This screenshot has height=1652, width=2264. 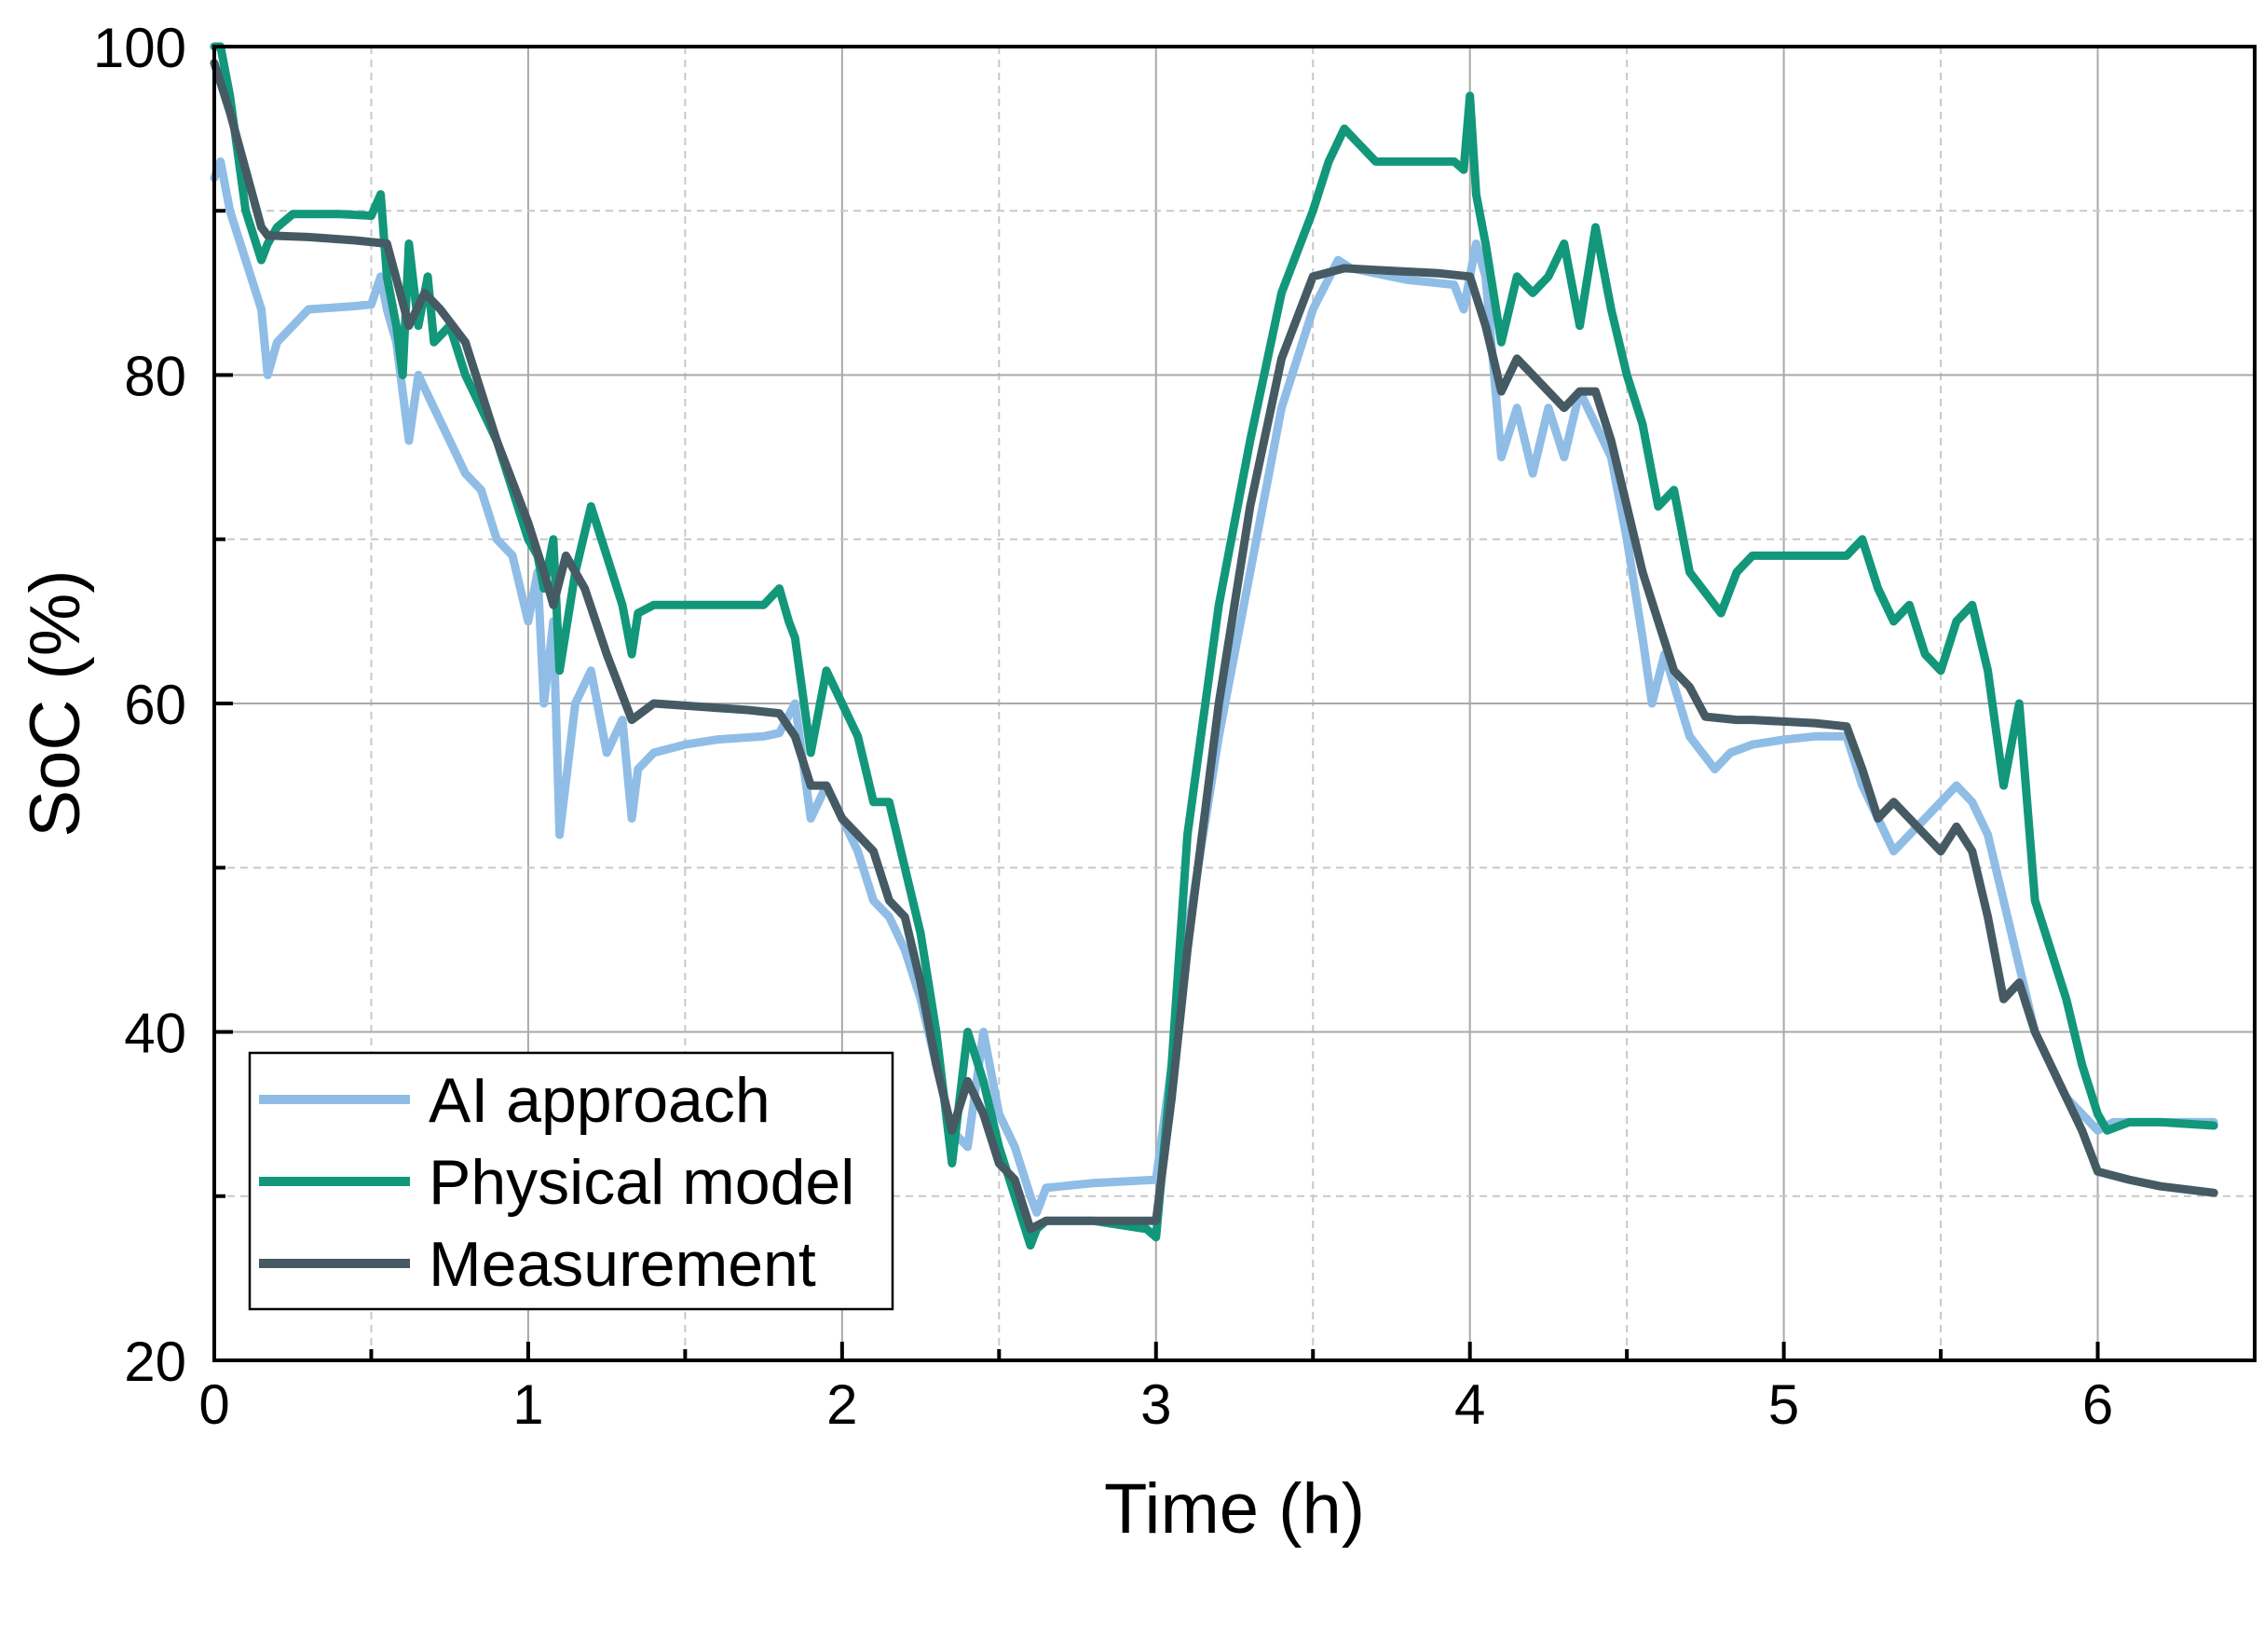 What do you see at coordinates (214, 1404) in the screenshot?
I see `x-tick-label: 0` at bounding box center [214, 1404].